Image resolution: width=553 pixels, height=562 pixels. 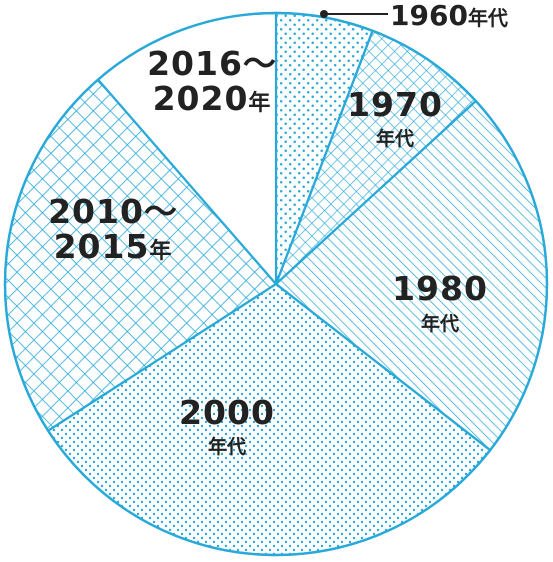 I want to click on label-2016-line2: 2020年, so click(x=212, y=98).